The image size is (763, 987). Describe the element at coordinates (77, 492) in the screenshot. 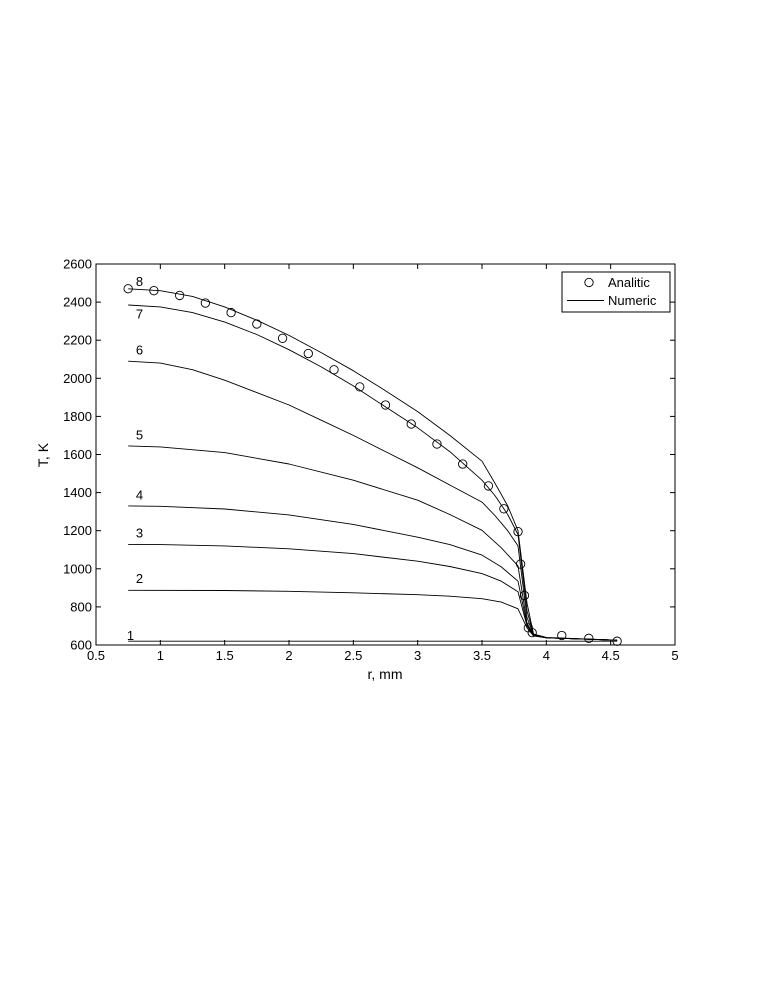

I see `y-tick-label-4: 1400` at that location.